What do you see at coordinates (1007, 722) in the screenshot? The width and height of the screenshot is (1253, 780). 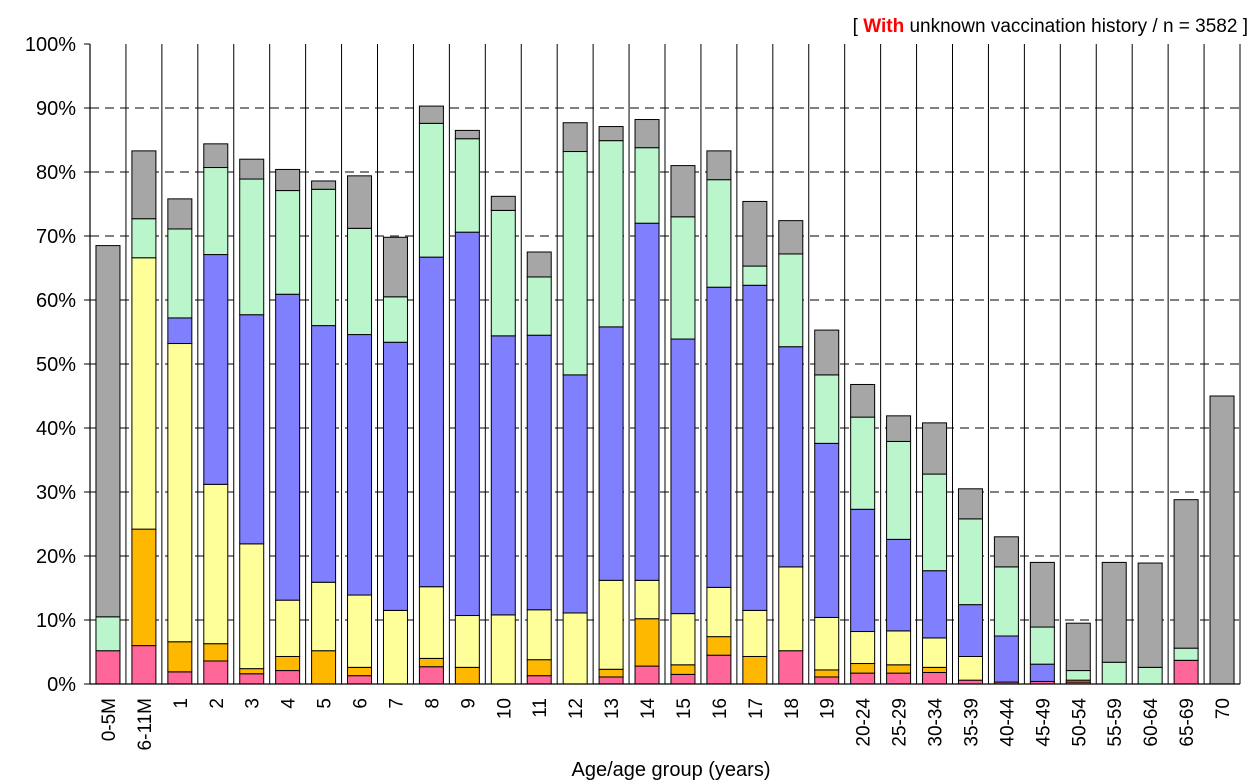 I see `x-tick-label: 40-44` at bounding box center [1007, 722].